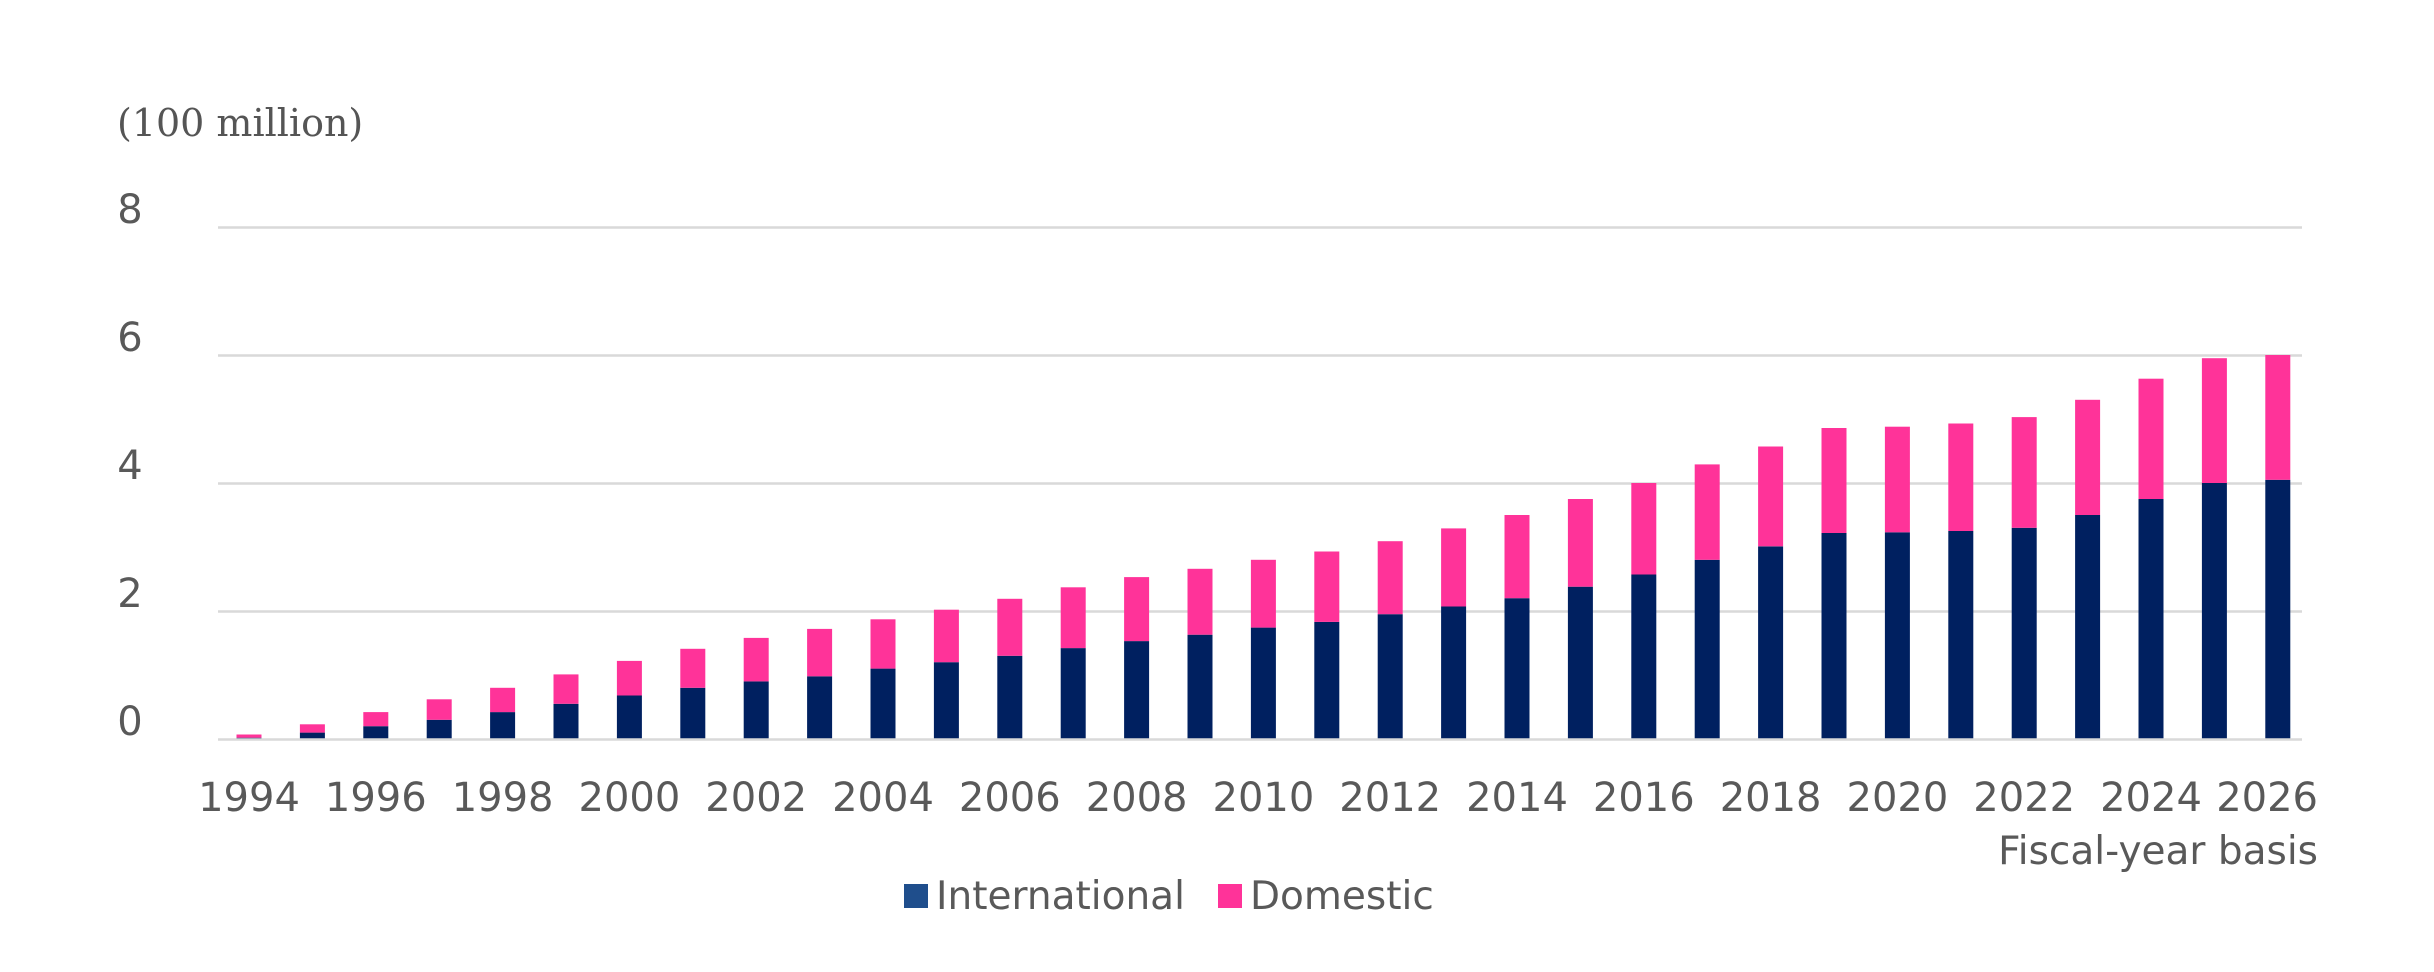 The image size is (2434, 972). Describe the element at coordinates (629, 717) in the screenshot. I see `bar-international-2000` at that location.